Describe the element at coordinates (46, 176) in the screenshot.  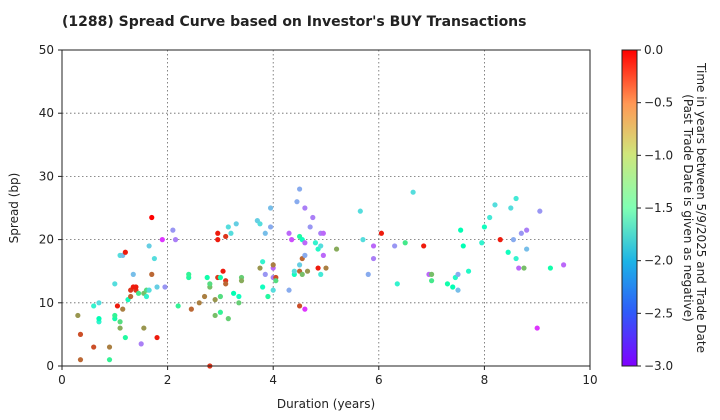
I see `y-tick-label: 30` at that location.